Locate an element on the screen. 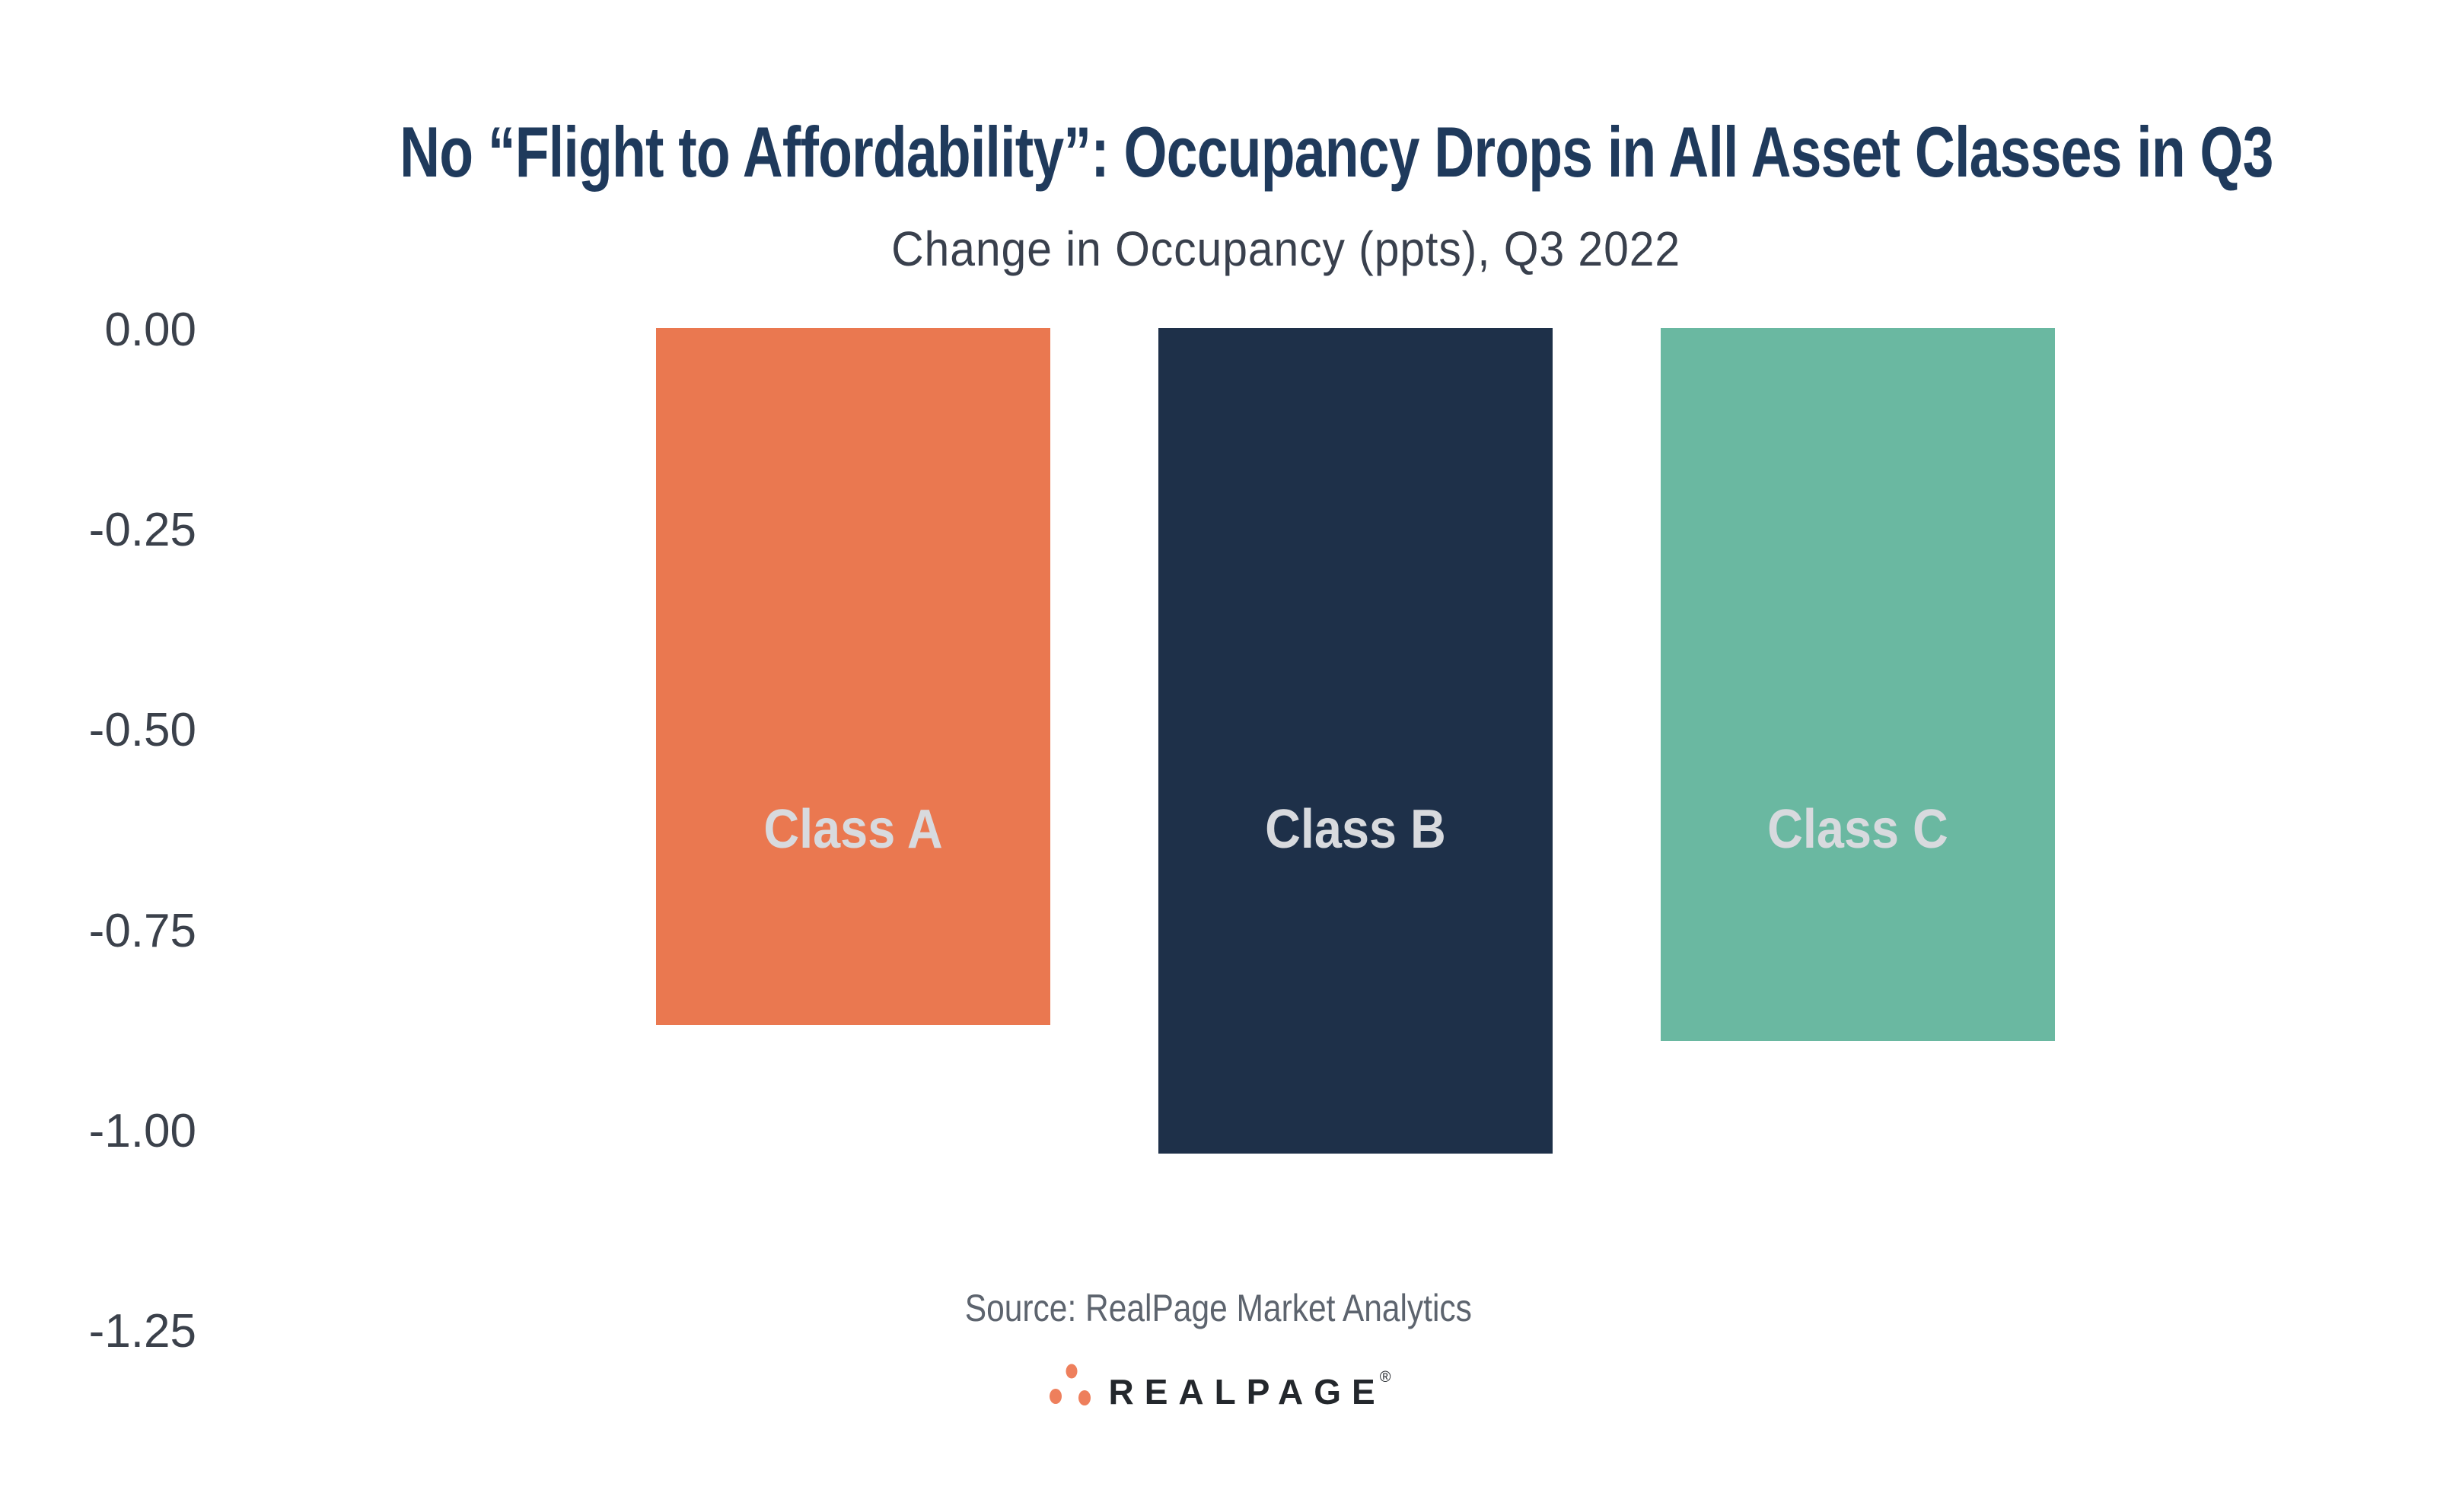  chart-subtitle: Change in Occupancy (ppts), Q3 2022 is located at coordinates (1286, 248).